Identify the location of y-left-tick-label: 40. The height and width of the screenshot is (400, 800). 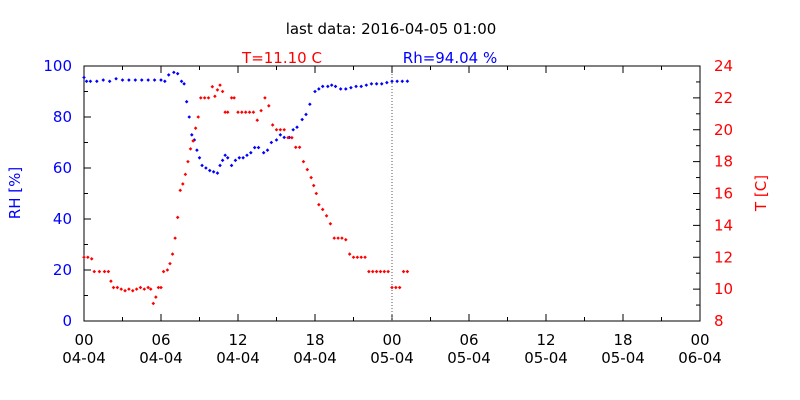
(62, 219).